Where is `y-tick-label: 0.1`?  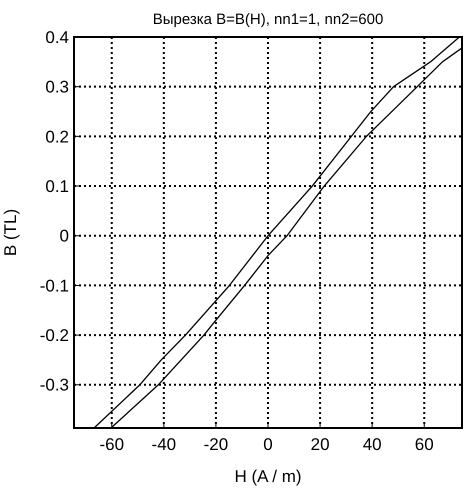 y-tick-label: 0.1 is located at coordinates (57, 186).